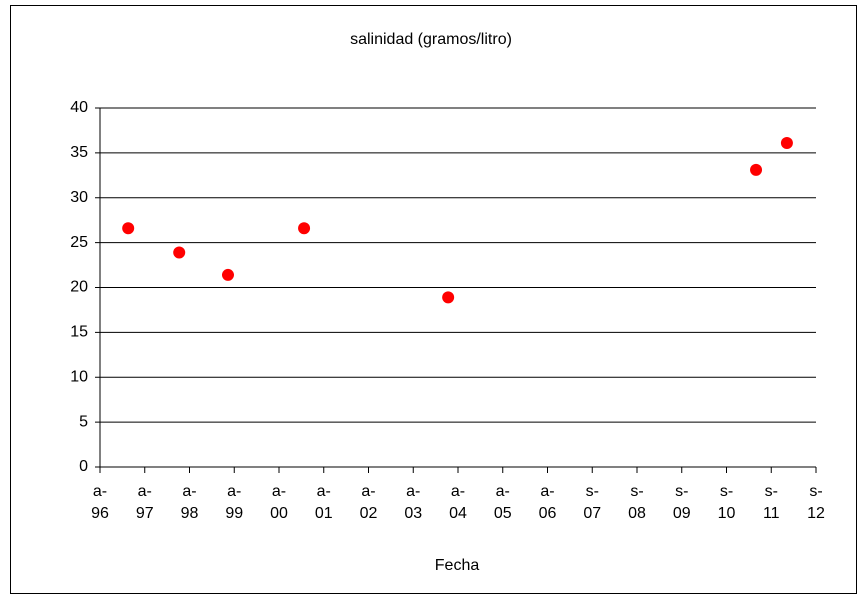 The image size is (862, 599). I want to click on x-tick-label: a- 06, so click(547, 502).